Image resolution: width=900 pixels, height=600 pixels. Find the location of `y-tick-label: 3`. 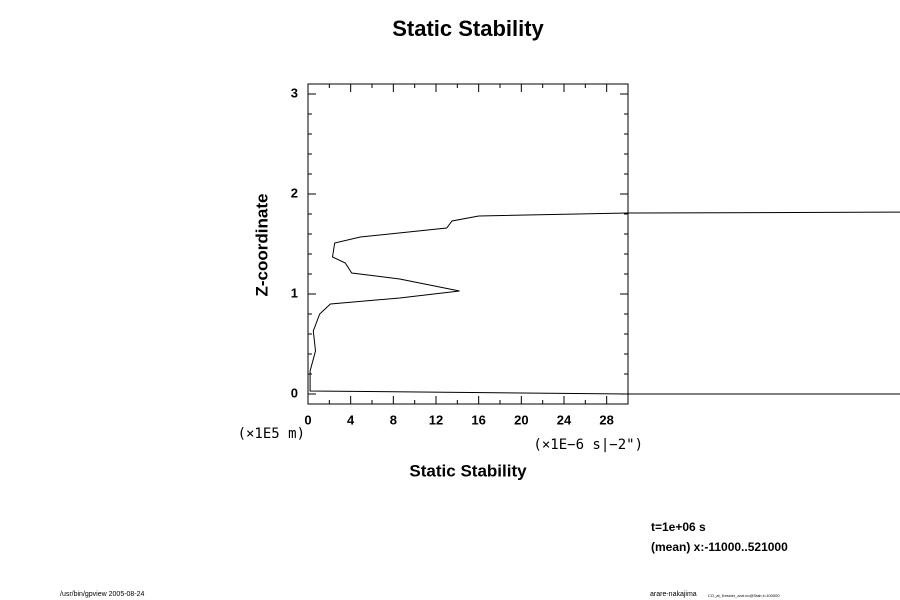

y-tick-label: 3 is located at coordinates (294, 92).